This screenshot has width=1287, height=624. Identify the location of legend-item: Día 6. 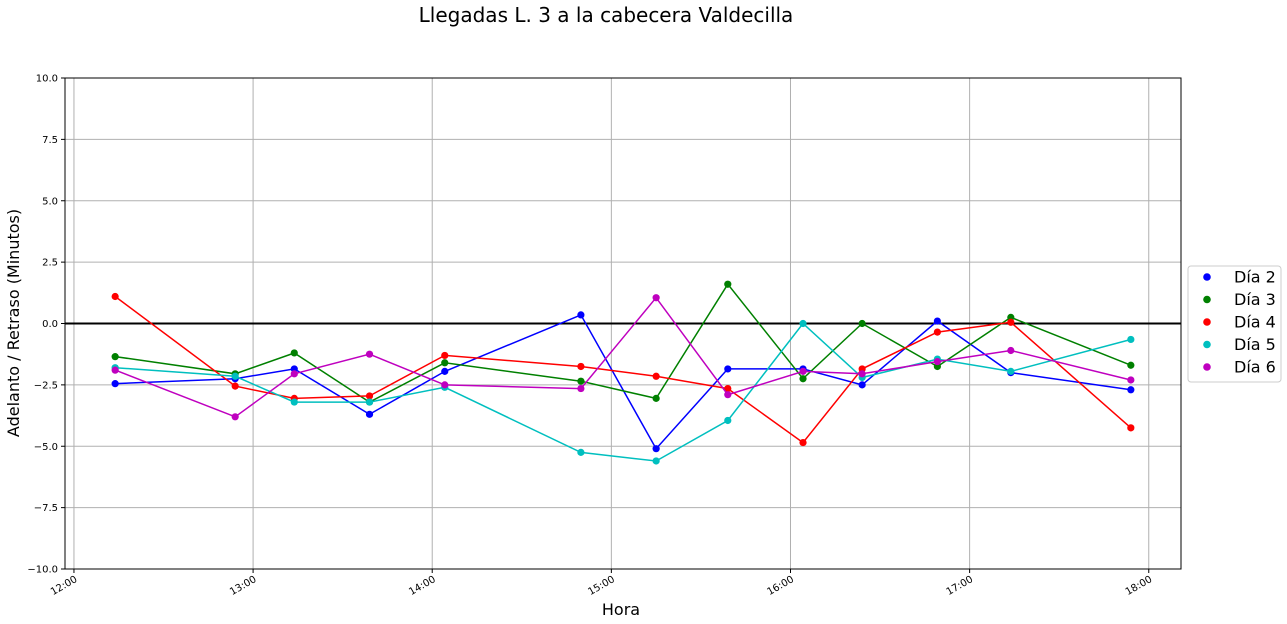
(1239, 367).